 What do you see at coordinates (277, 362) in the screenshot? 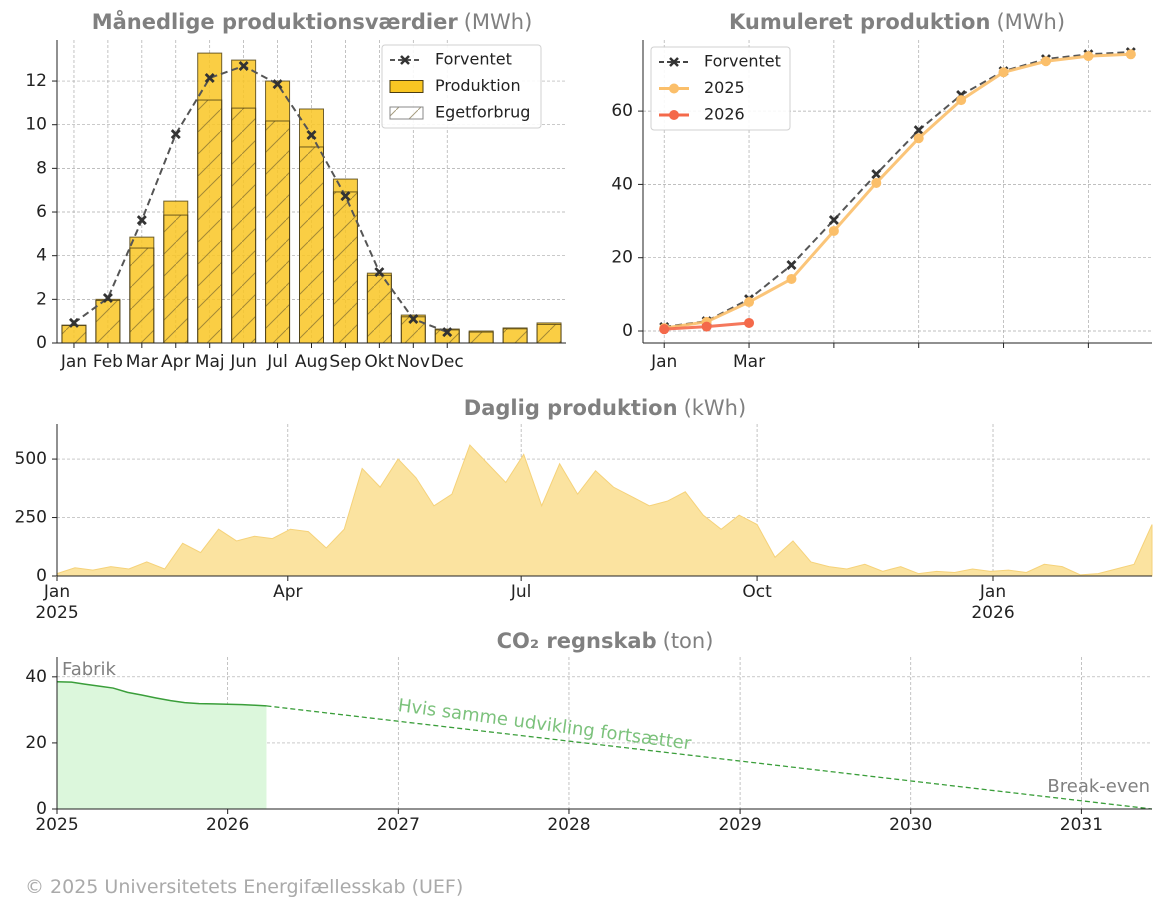
I see `x-tick-label: Jul` at bounding box center [277, 362].